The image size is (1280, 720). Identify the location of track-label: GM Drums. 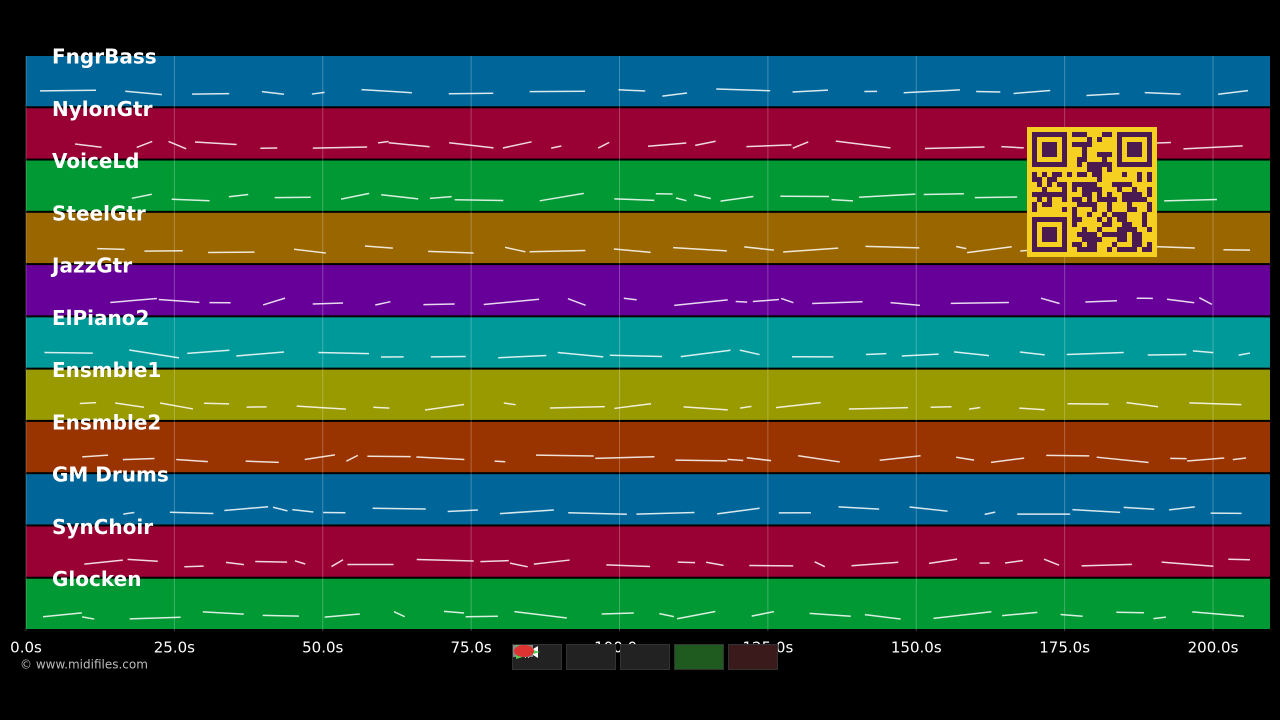
(110, 475).